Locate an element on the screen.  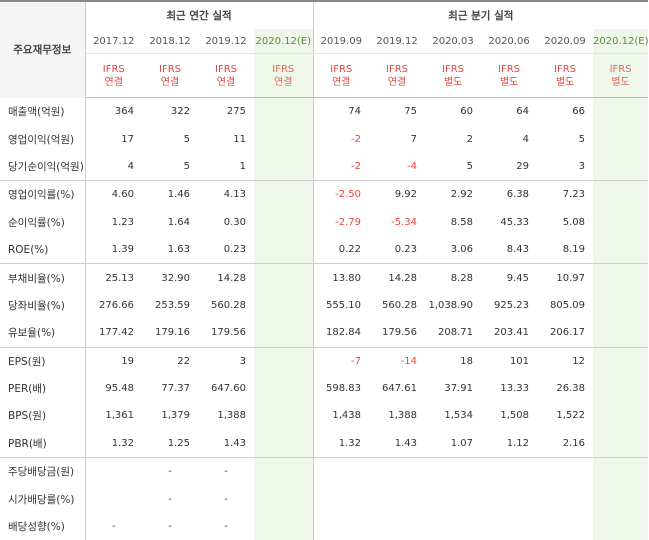
table-cell: 276.66 is located at coordinates (116, 305).